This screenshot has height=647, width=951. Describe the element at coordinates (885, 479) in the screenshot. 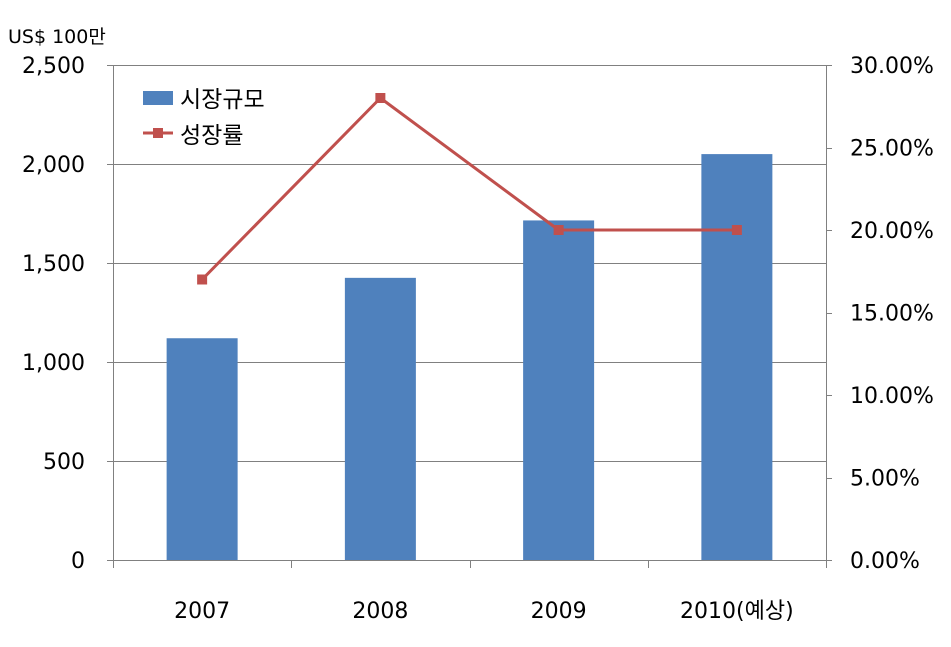

I see `right-tick-label-1: 5.00%` at that location.